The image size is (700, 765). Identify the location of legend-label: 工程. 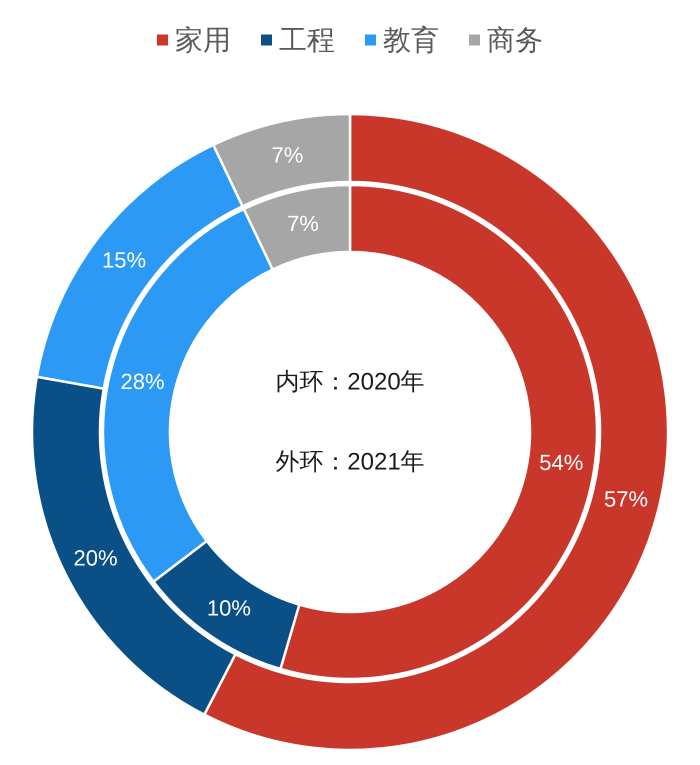
(307, 40).